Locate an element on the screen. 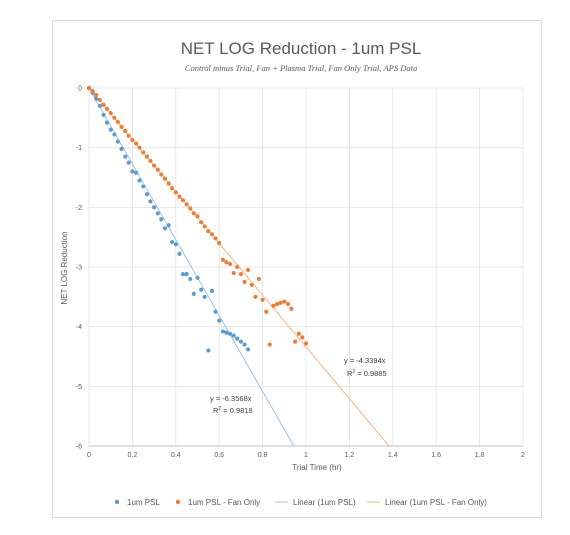 The height and width of the screenshot is (535, 570). y-tick-labels: 0 -1 -2 -3 -4 -5 -6 is located at coordinates (79, 268).